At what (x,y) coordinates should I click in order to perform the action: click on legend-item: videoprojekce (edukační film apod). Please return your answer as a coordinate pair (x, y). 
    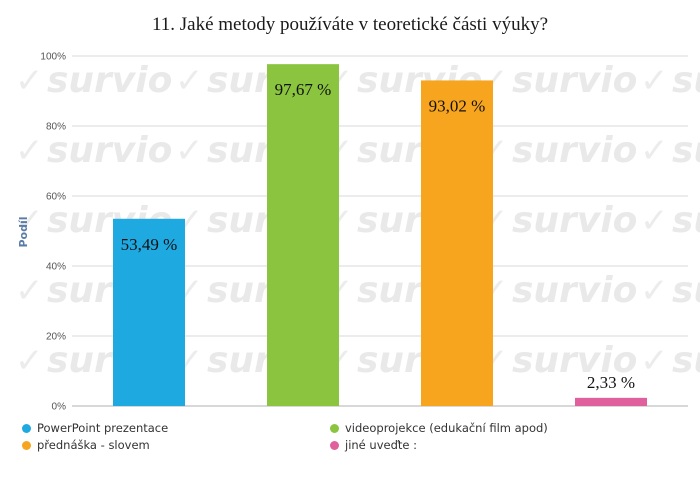
    Looking at the image, I should click on (495, 428).